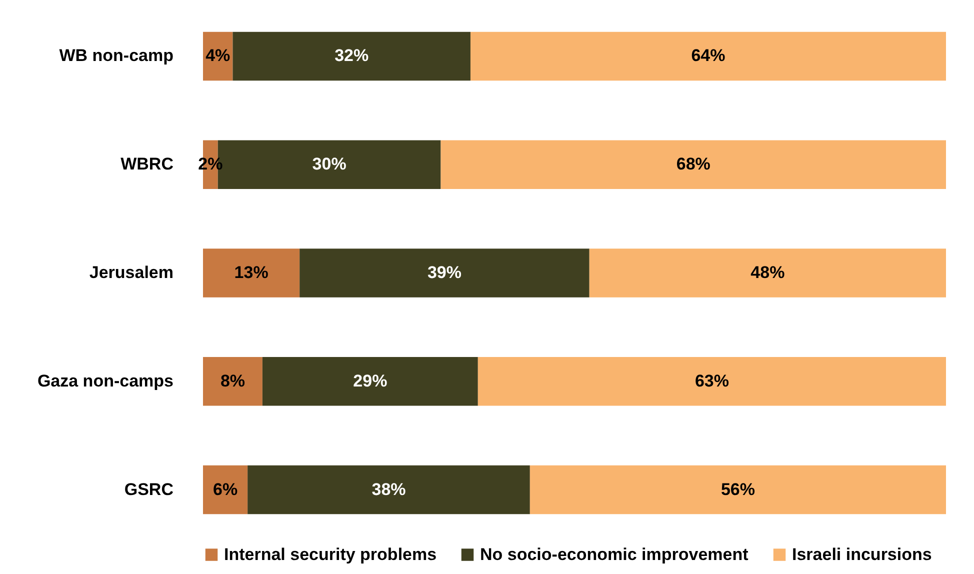 The image size is (974, 574). I want to click on y-tick-label: GSRC, so click(149, 489).